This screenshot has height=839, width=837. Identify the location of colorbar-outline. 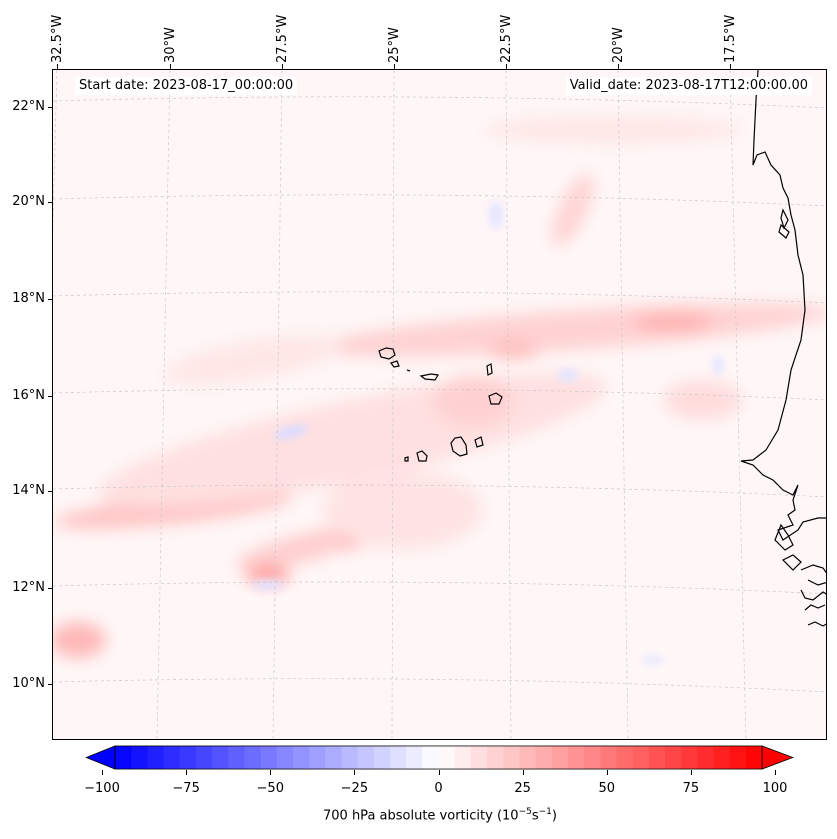
(438, 757).